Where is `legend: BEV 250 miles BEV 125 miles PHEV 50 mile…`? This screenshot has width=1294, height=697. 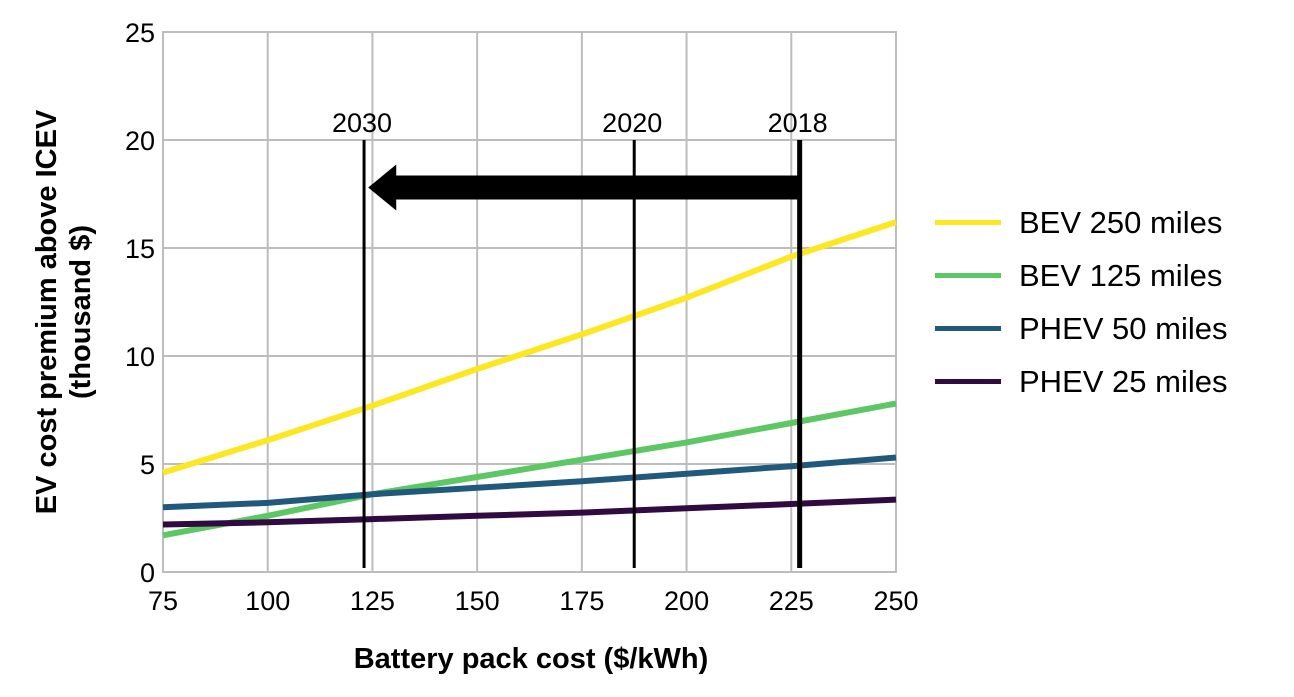 legend: BEV 250 miles BEV 125 miles PHEV 50 mile… is located at coordinates (1081, 302).